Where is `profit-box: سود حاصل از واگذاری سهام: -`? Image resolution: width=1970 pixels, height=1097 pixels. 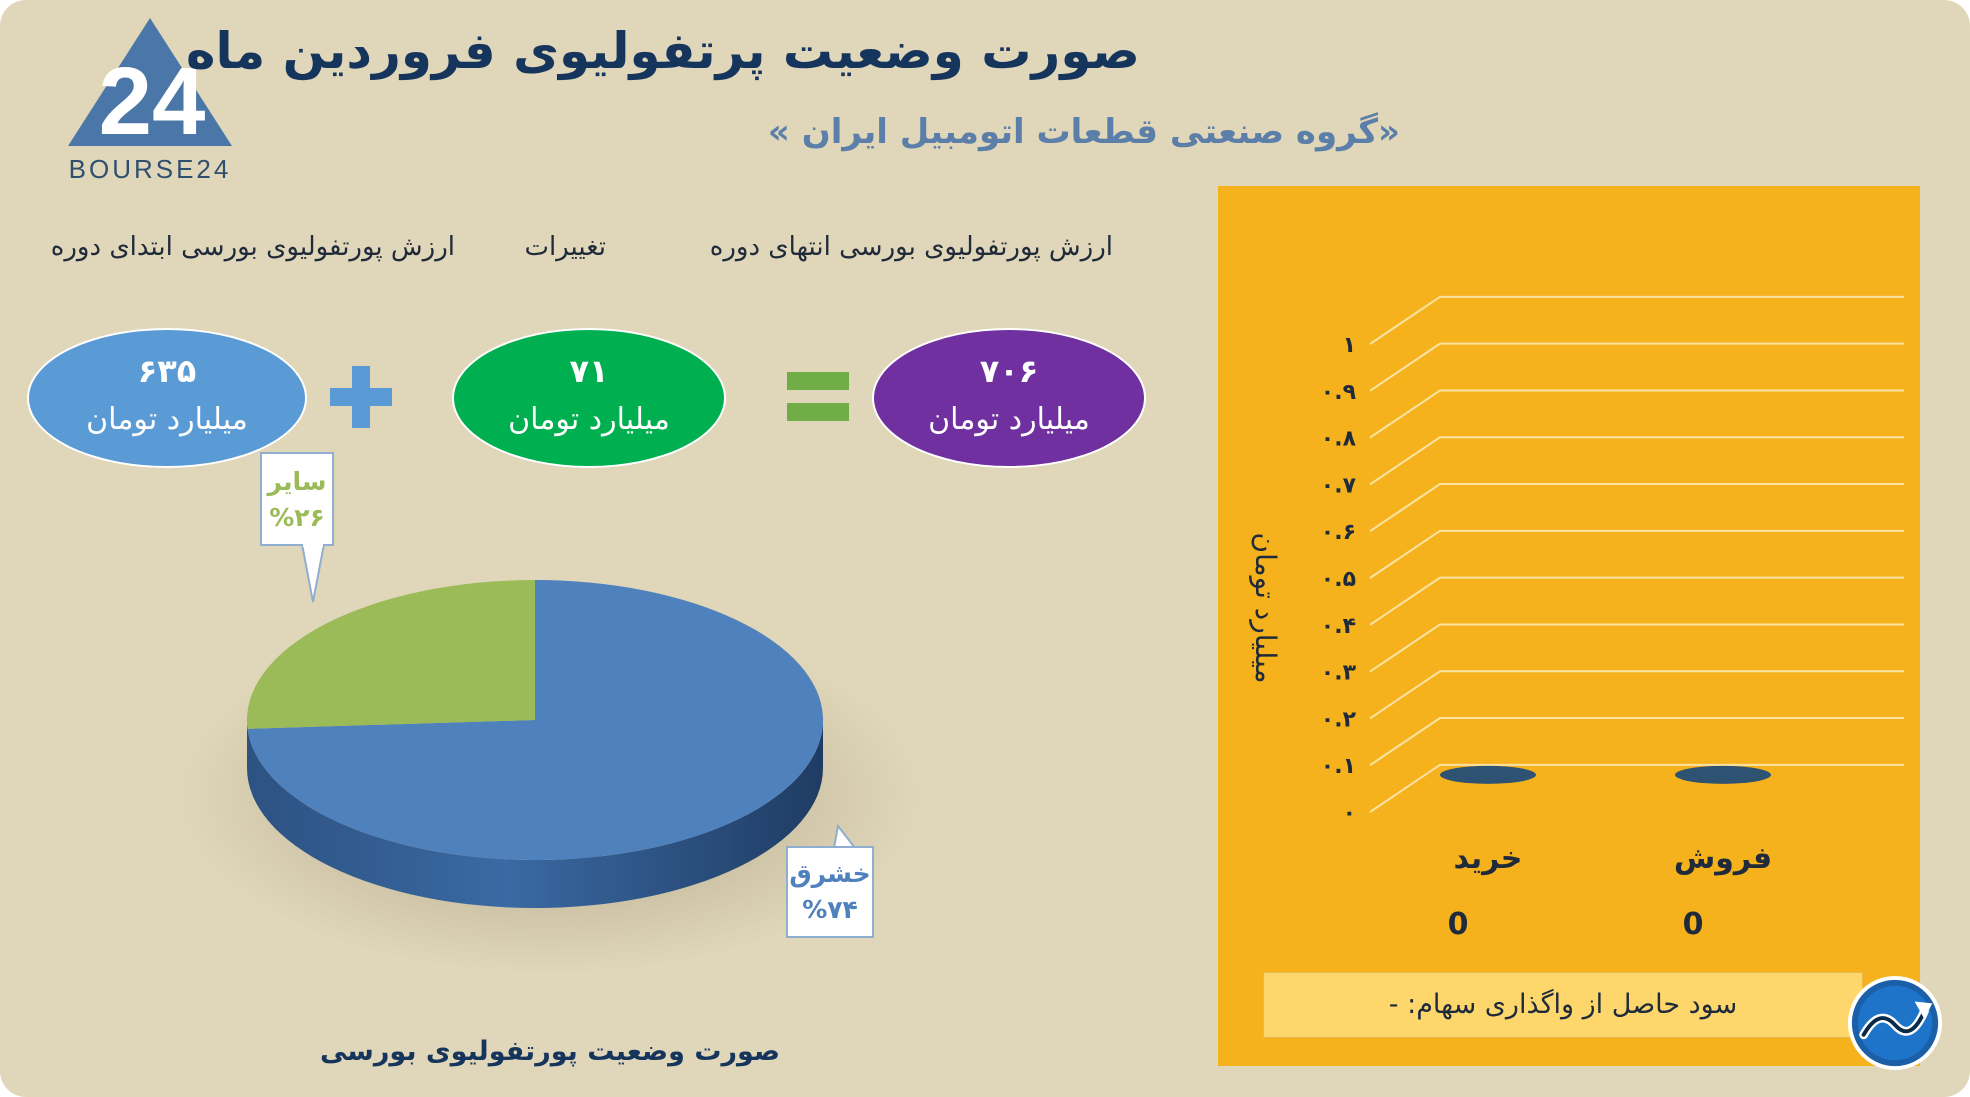 profit-box: سود حاصل از واگذاری سهام: - is located at coordinates (1563, 1005).